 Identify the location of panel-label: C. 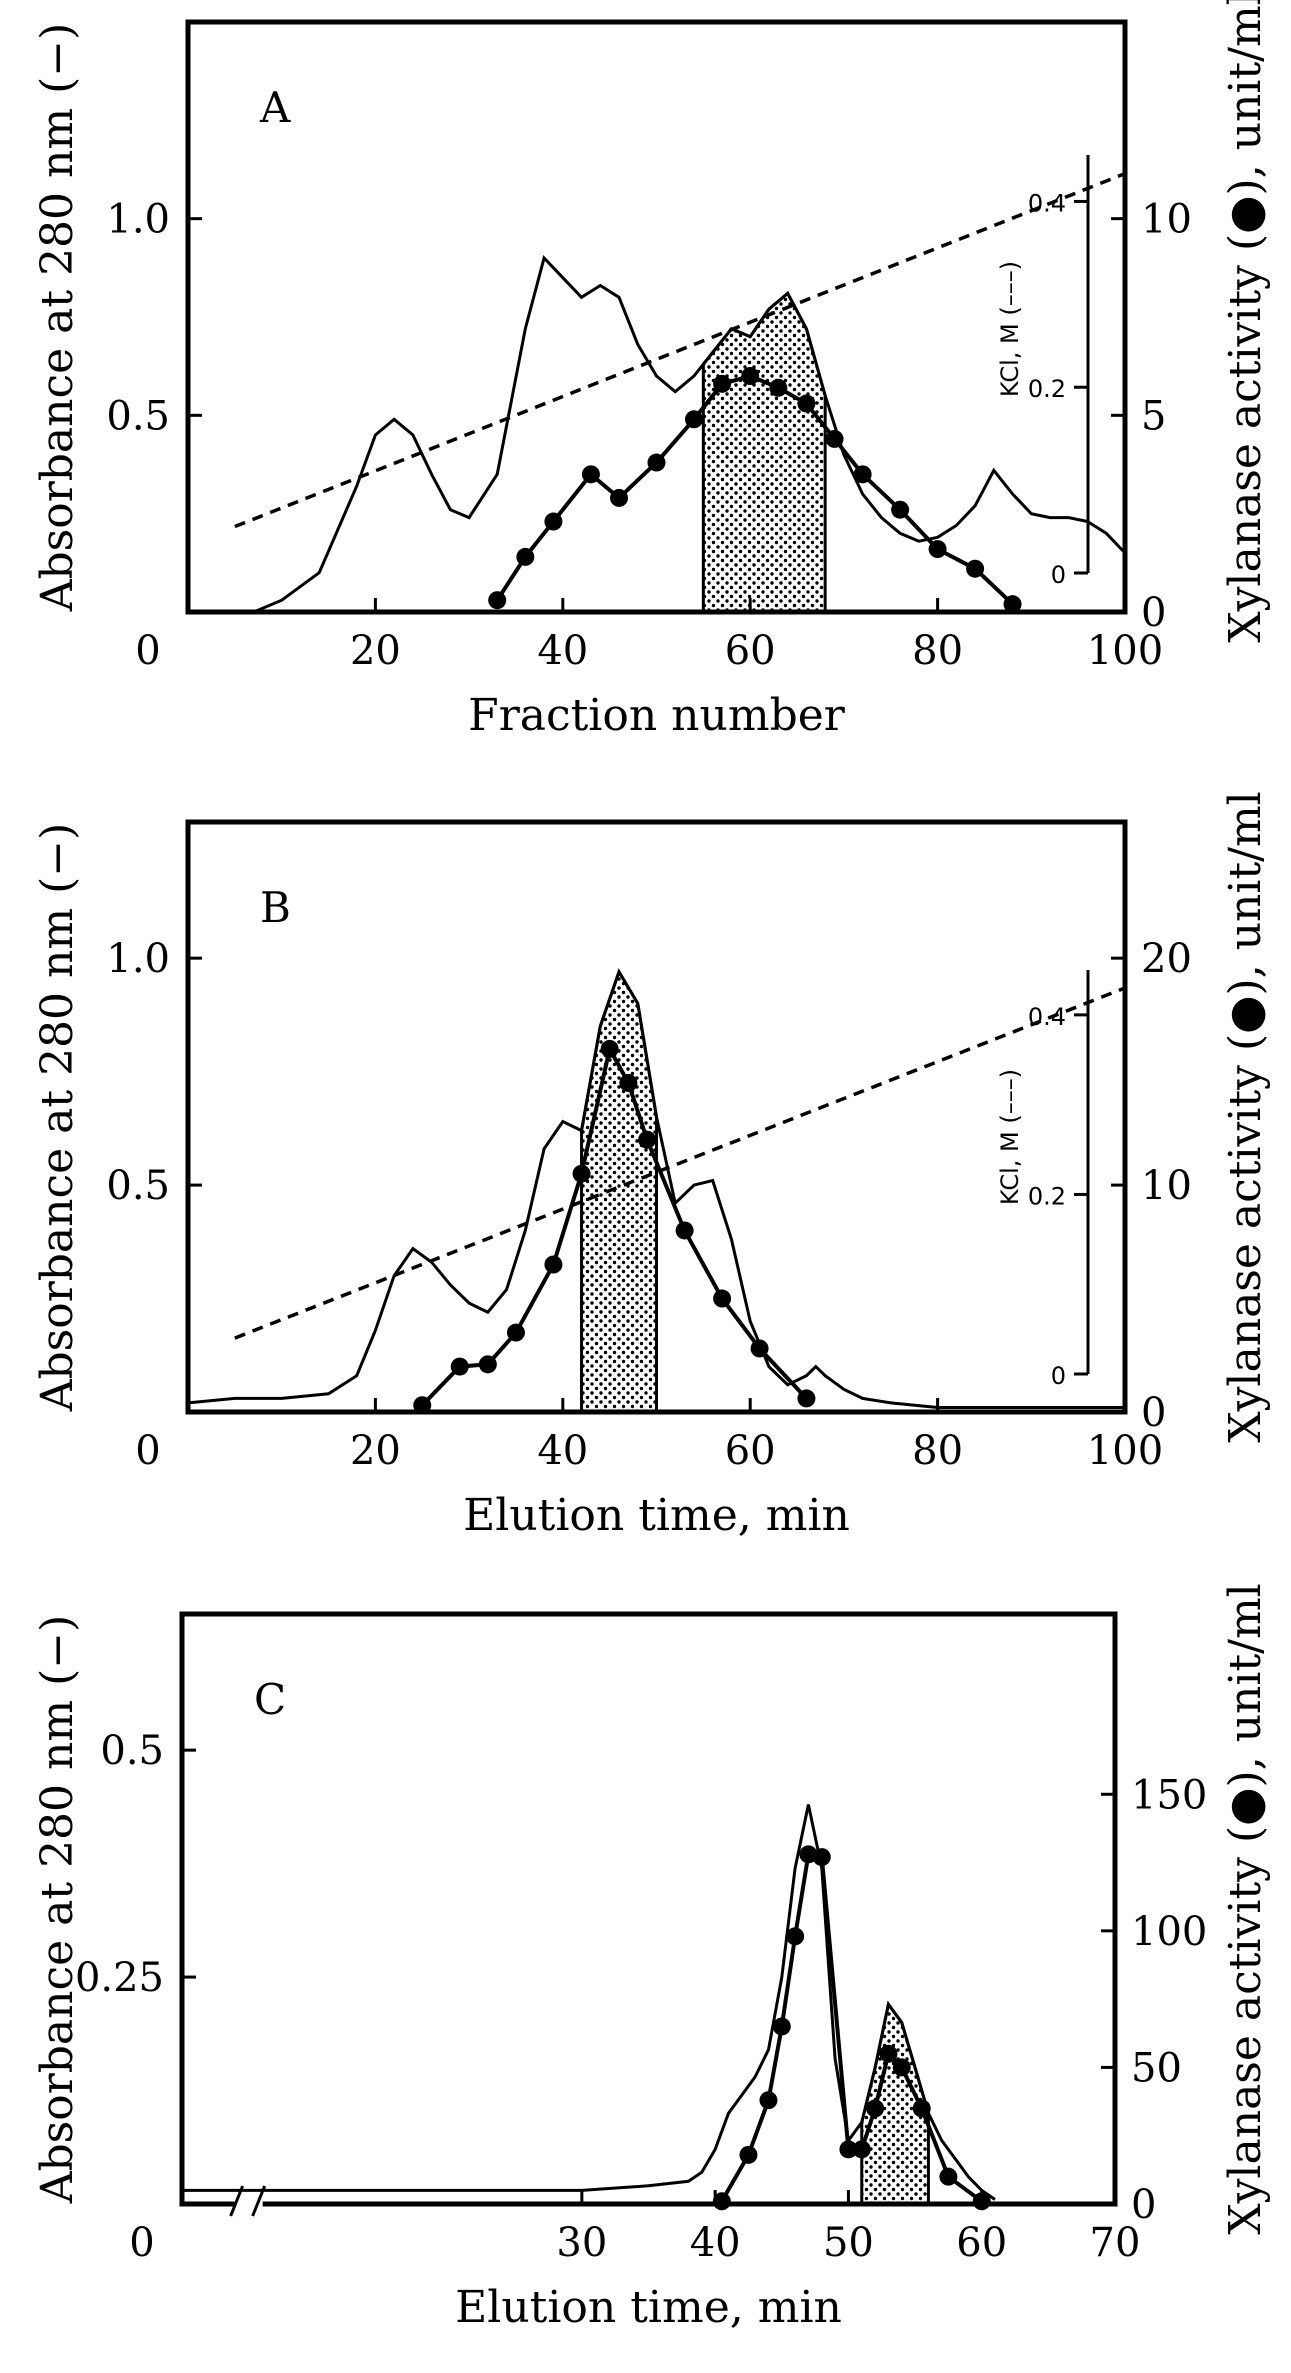
(270, 1699).